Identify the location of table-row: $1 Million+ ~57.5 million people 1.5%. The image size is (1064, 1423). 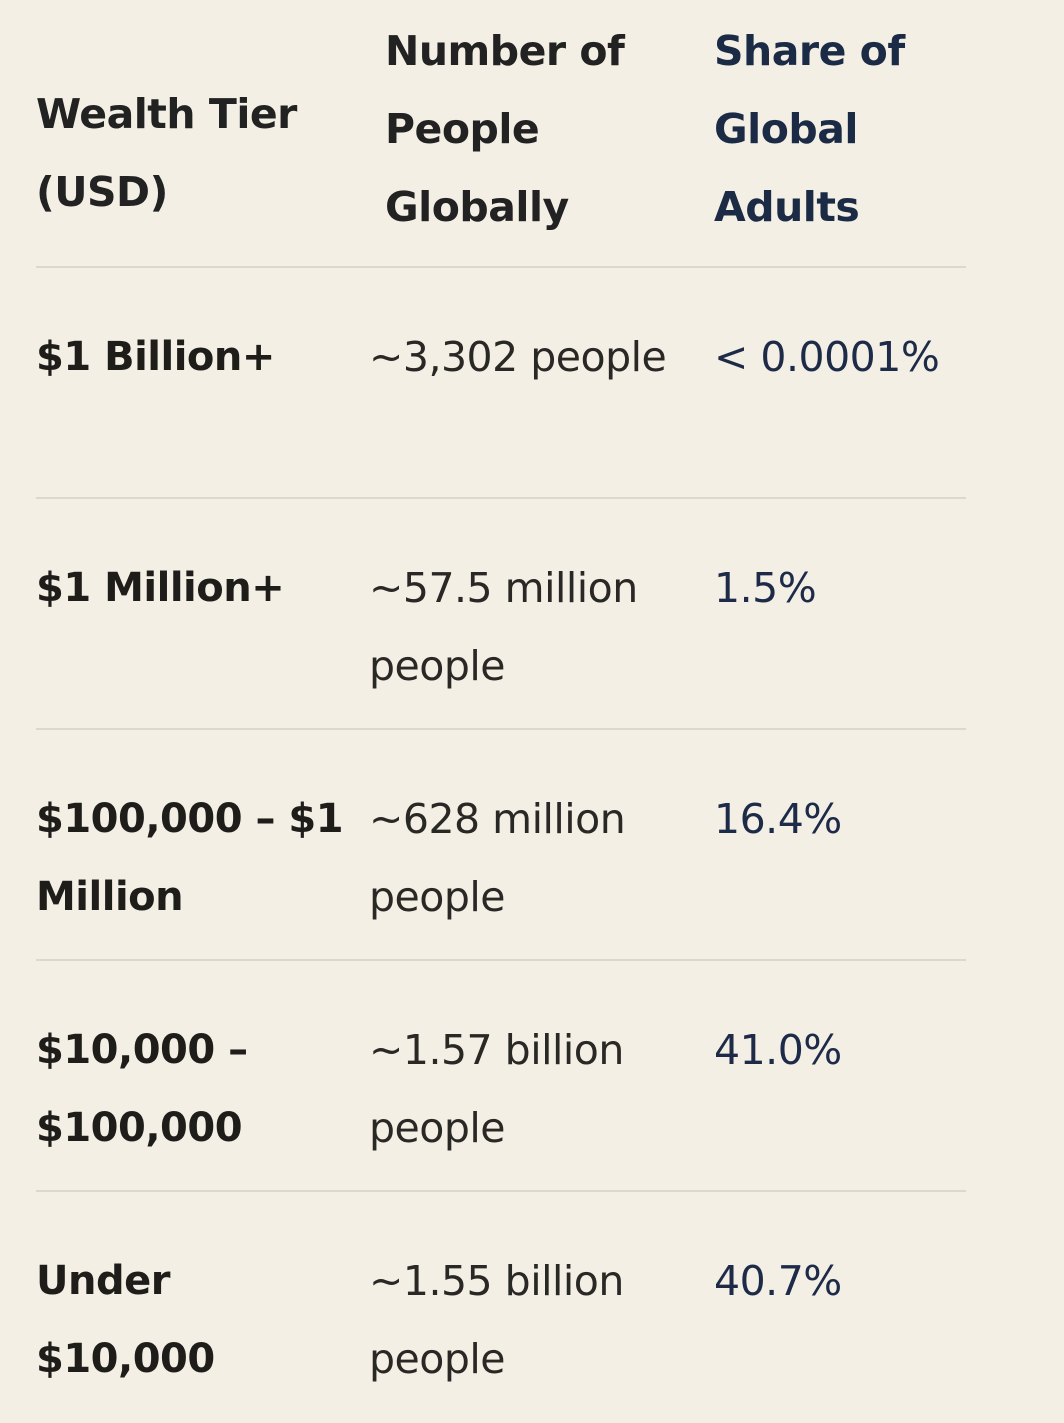
(501, 614).